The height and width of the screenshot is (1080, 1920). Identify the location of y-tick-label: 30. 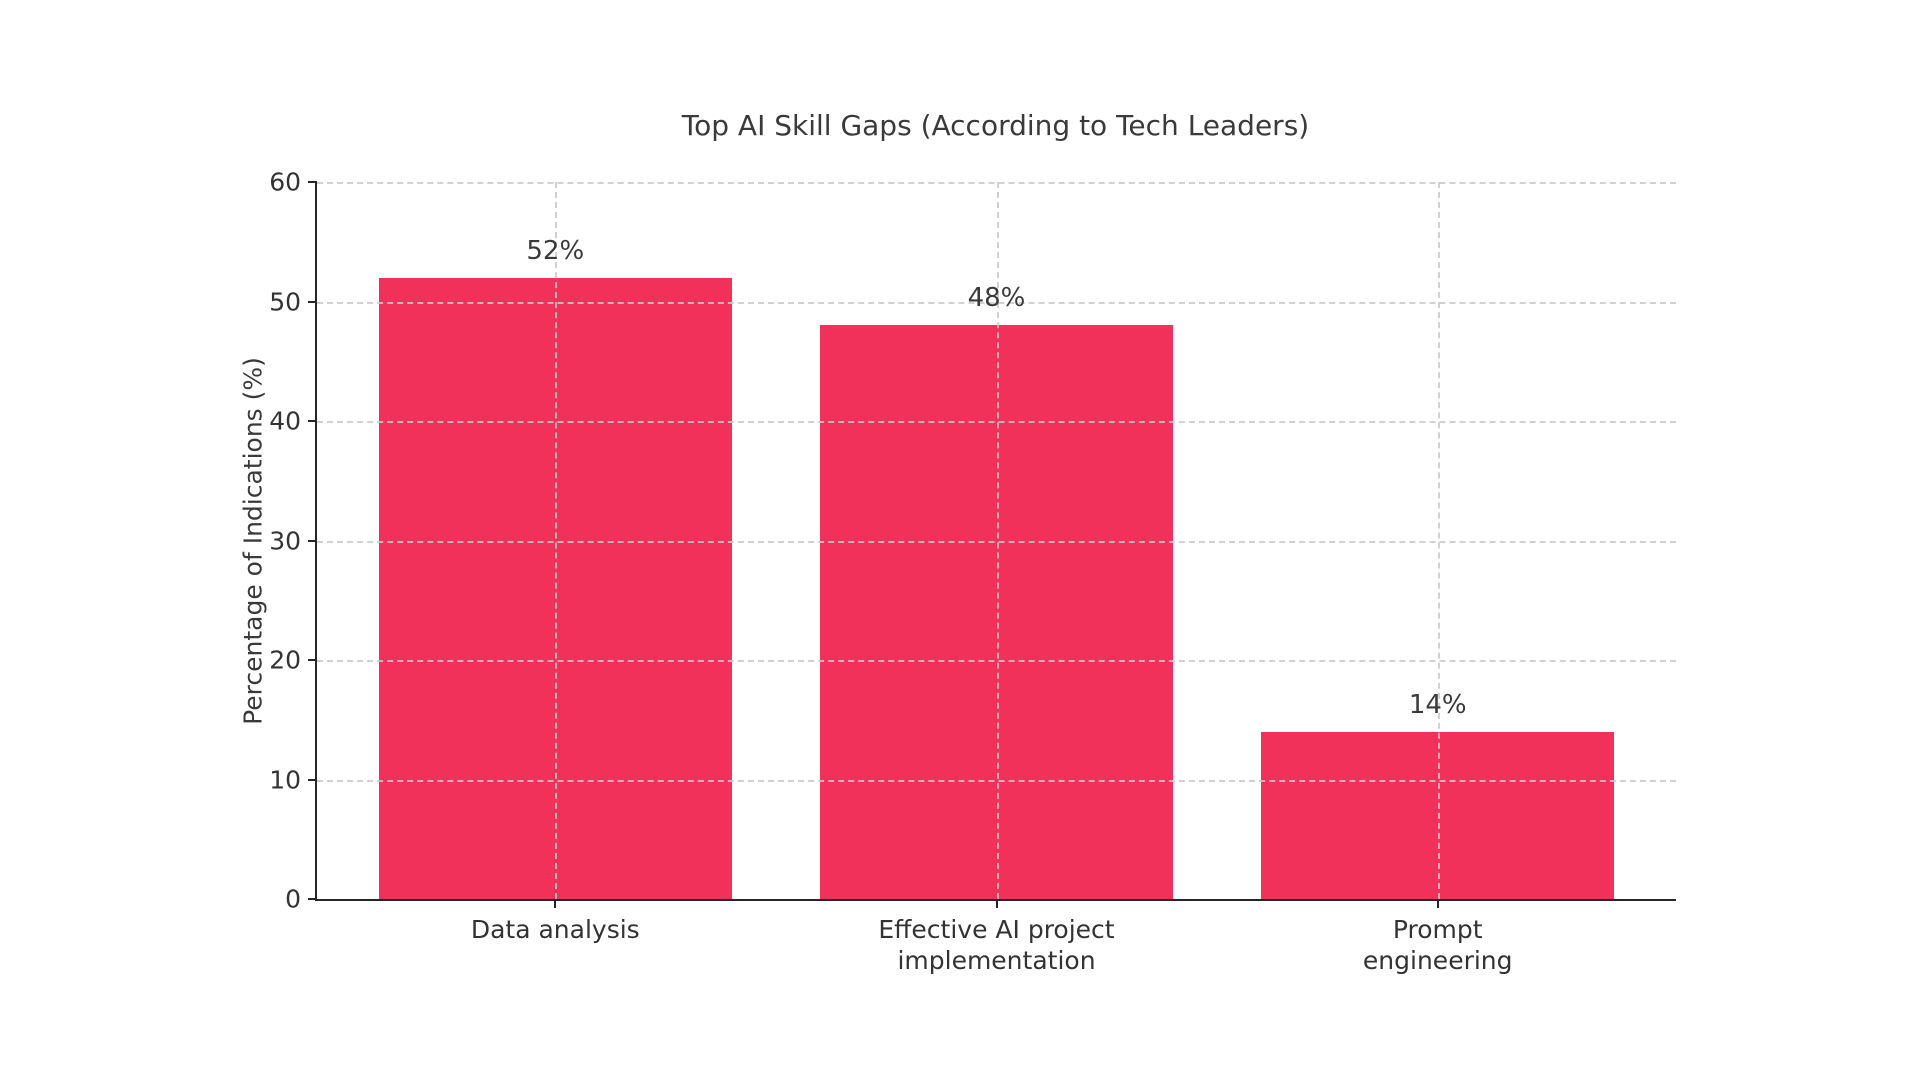
(285, 540).